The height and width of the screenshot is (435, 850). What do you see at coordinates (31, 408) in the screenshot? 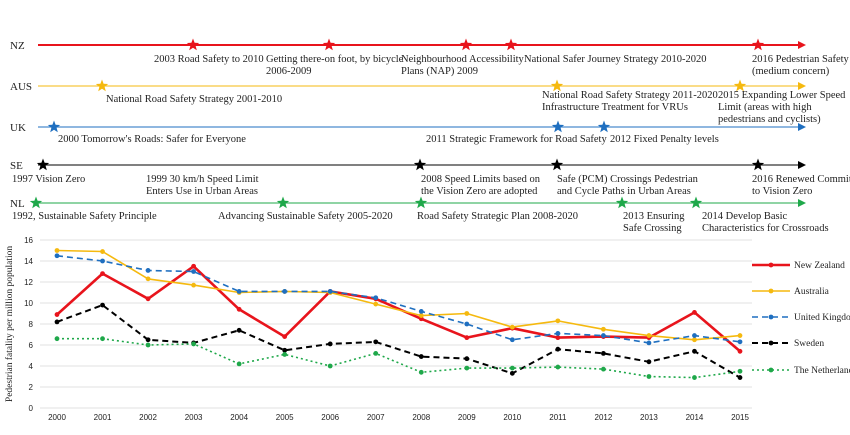
I see `y-tick-label: 0` at bounding box center [31, 408].